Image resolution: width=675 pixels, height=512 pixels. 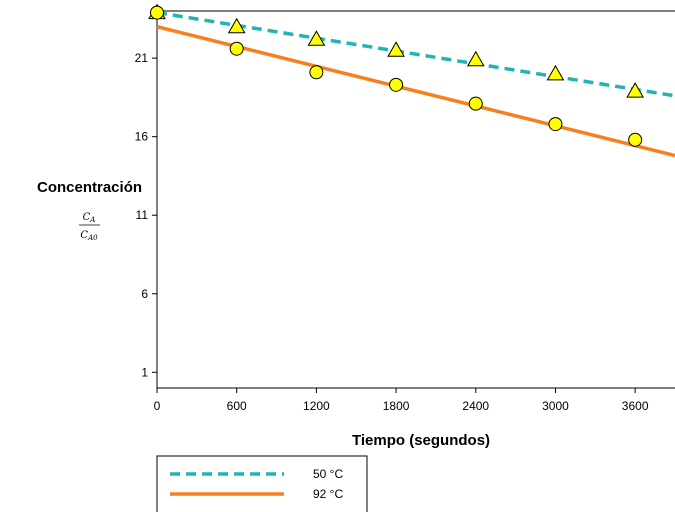 I want to click on fraction-denominator: CA0, so click(x=89, y=236).